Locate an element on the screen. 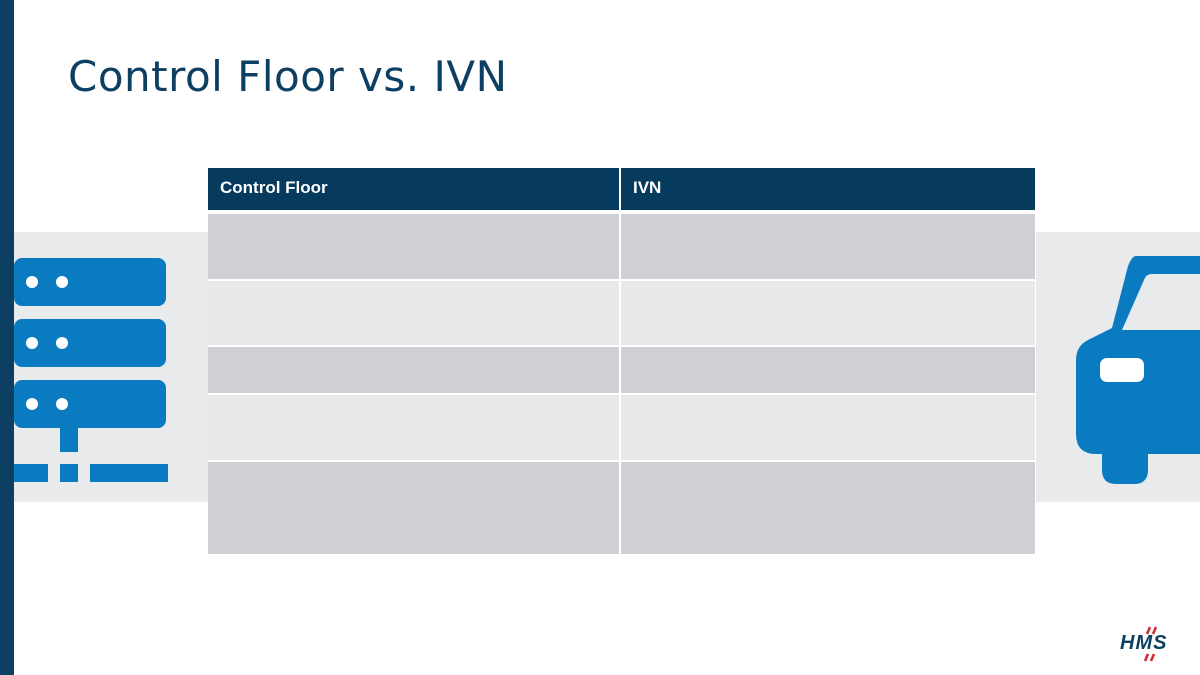 This screenshot has width=1200, height=675. table-row-4-control-floor is located at coordinates (414, 428).